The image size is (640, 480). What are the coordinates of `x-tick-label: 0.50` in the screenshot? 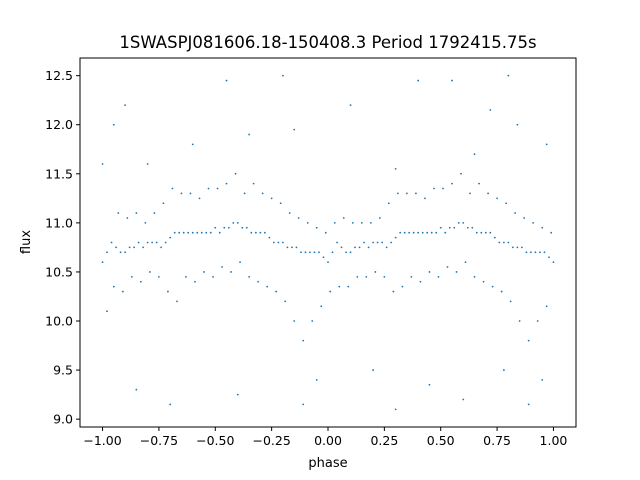 It's located at (441, 440).